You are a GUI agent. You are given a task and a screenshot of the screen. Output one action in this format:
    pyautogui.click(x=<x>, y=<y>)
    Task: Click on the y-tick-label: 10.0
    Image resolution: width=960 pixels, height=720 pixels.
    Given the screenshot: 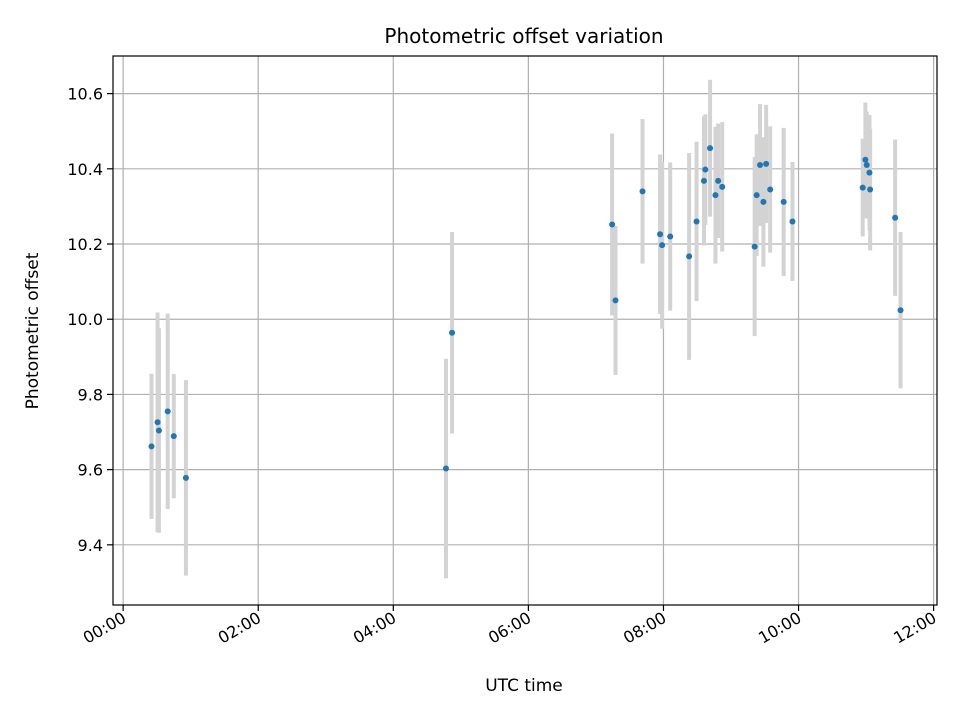 What is the action you would take?
    pyautogui.click(x=85, y=319)
    